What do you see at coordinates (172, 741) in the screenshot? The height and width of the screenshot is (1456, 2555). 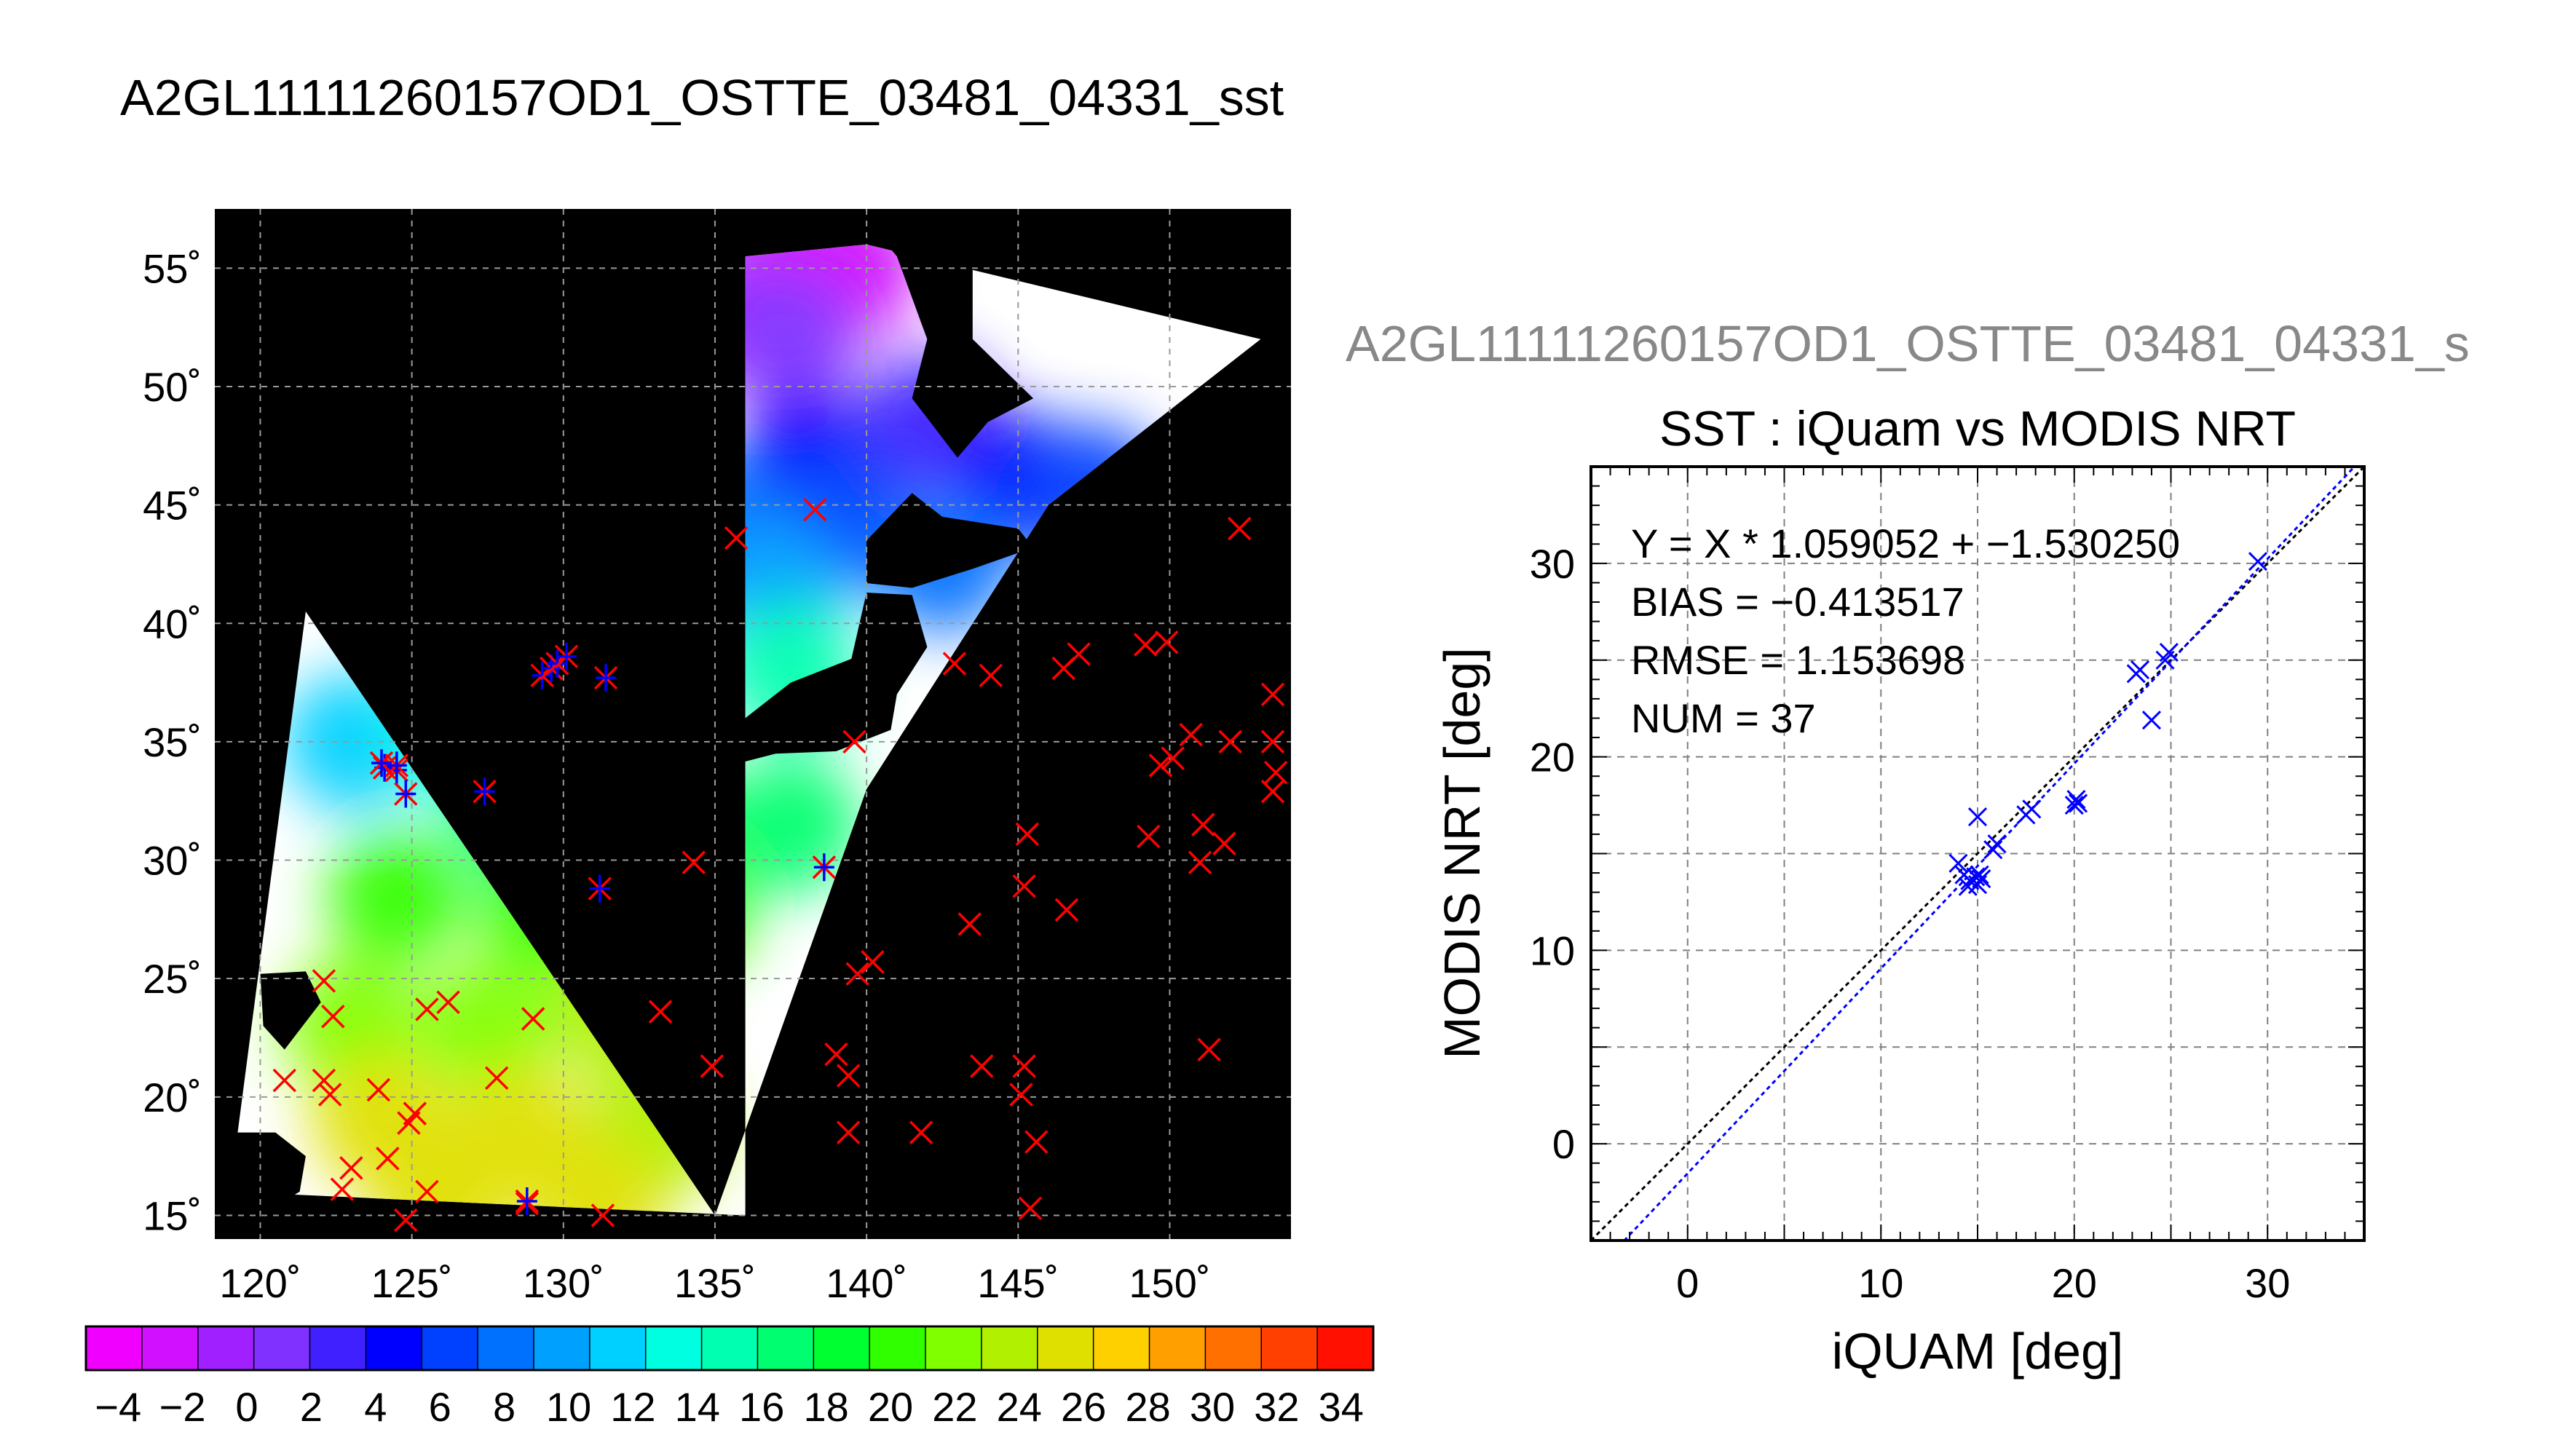 I see `latitude-ticks: 15˚ 20˚ 25˚ 30˚ 35˚ 40˚ 45˚ 50˚ 55˚` at bounding box center [172, 741].